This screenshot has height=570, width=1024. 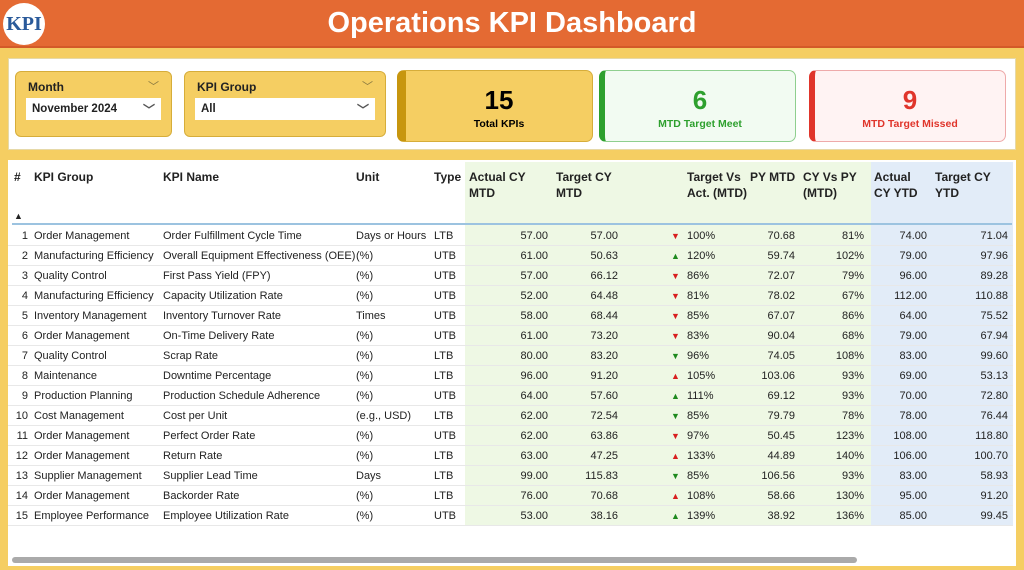 I want to click on cell-actual-cy-mtd: 61.00, so click(x=534, y=336).